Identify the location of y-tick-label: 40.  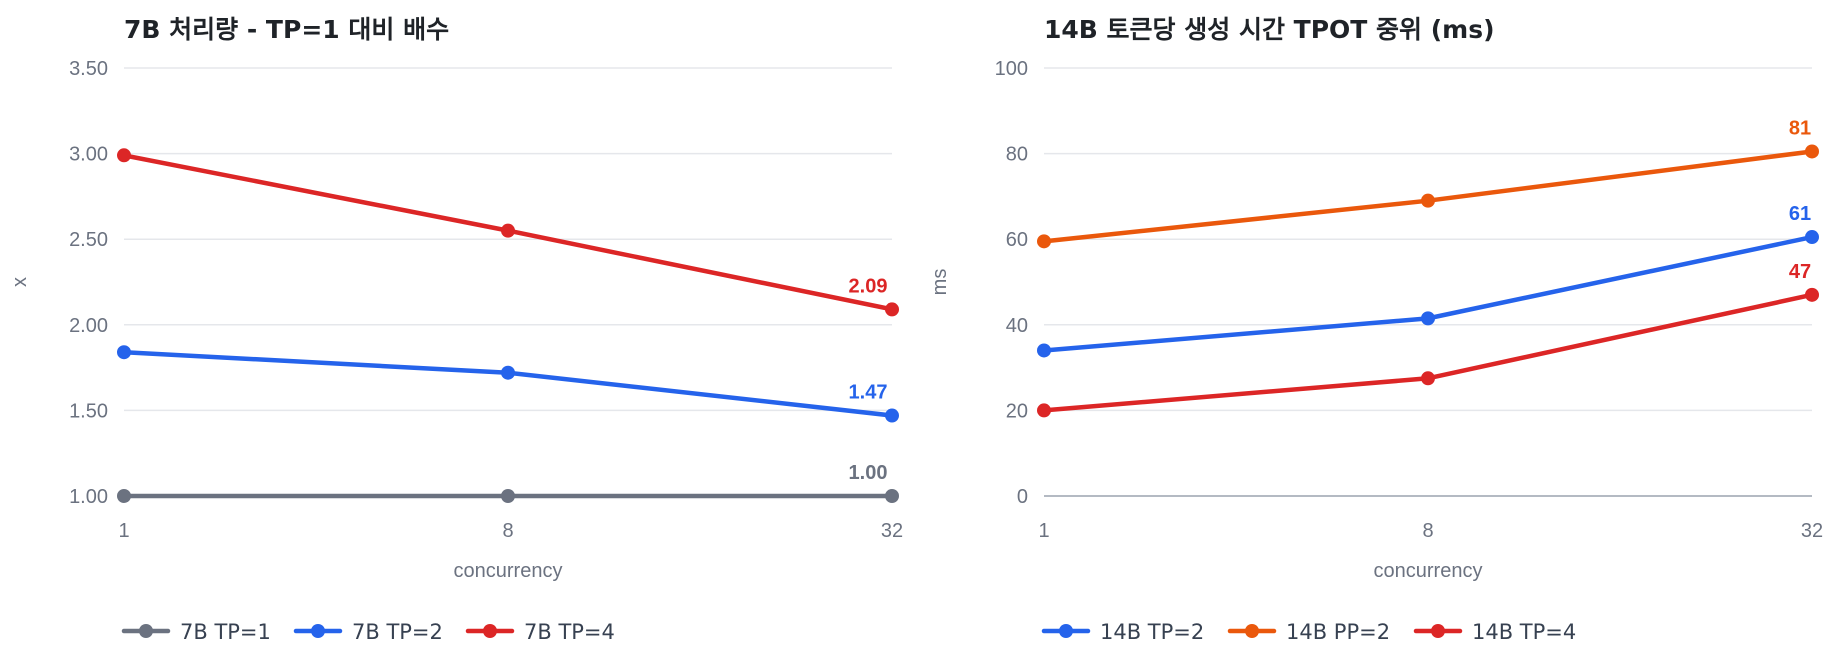
(1017, 326).